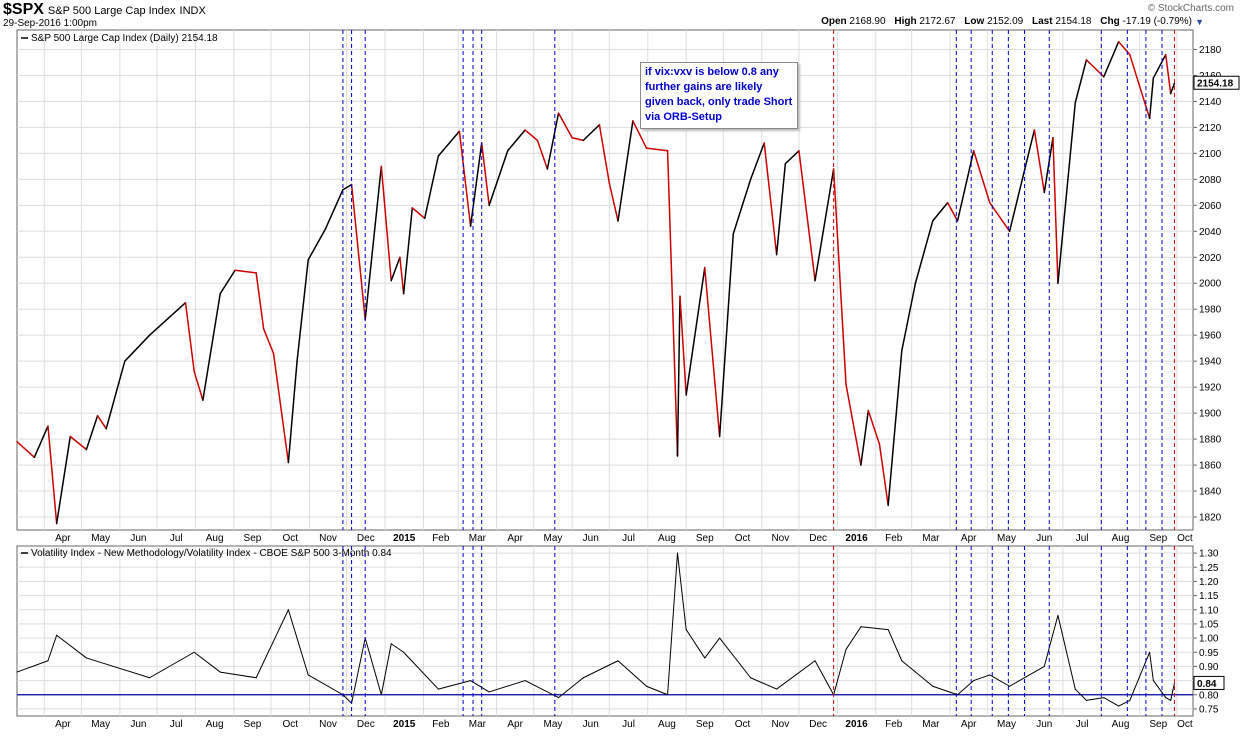 The height and width of the screenshot is (737, 1240). Describe the element at coordinates (111, 11) in the screenshot. I see `index-name: S&P 500 Large Cap Index` at that location.